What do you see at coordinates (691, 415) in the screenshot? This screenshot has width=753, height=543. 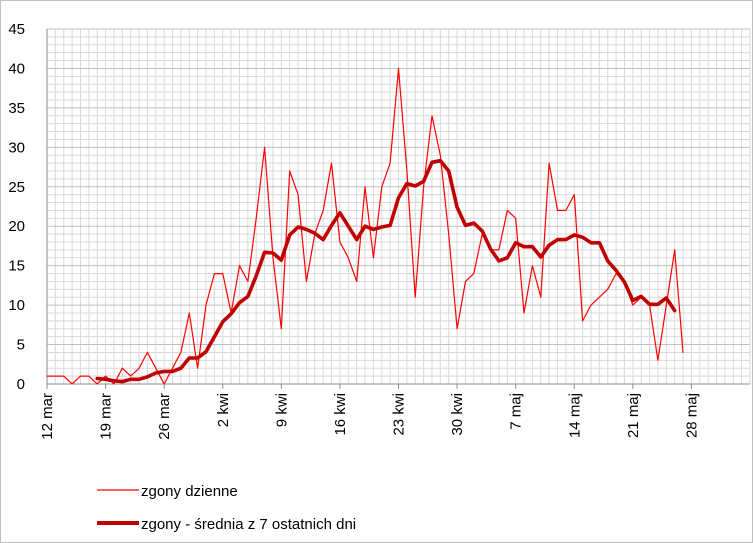 I see `x-tick-label: 28 maj` at bounding box center [691, 415].